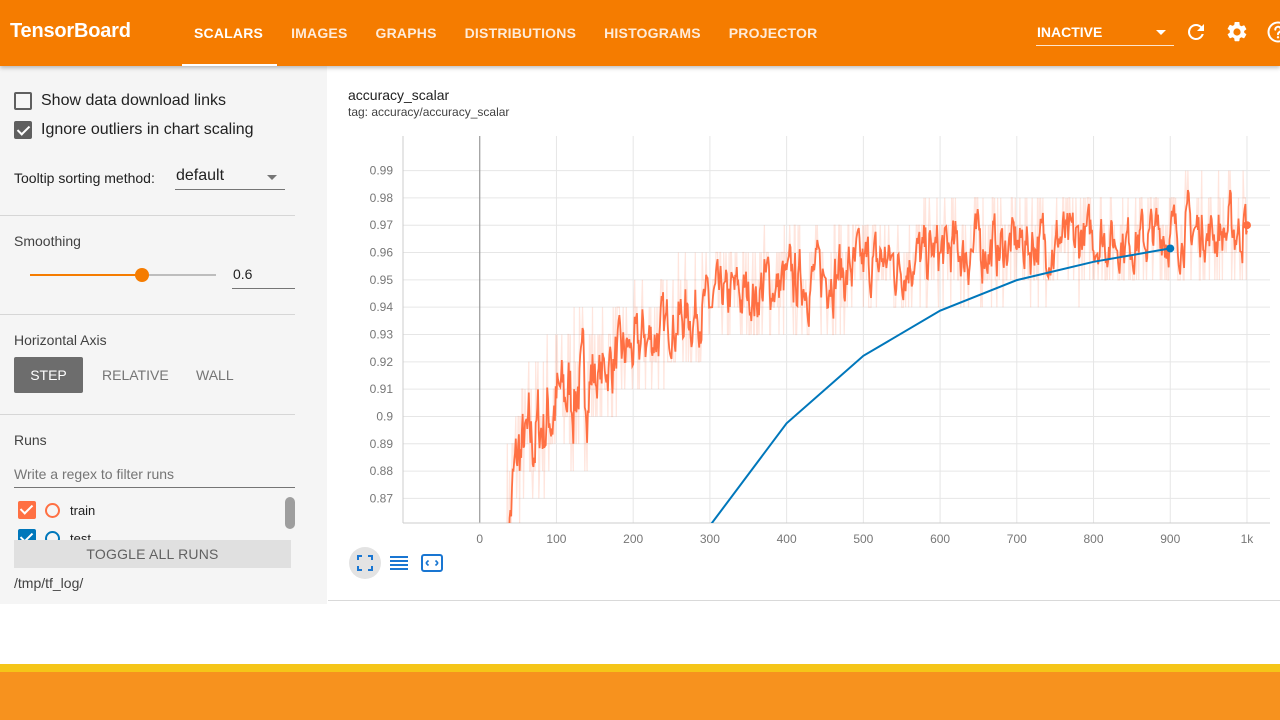 The width and height of the screenshot is (1280, 720). Describe the element at coordinates (406, 33) in the screenshot. I see `tab-graphs: GRAPHS` at that location.